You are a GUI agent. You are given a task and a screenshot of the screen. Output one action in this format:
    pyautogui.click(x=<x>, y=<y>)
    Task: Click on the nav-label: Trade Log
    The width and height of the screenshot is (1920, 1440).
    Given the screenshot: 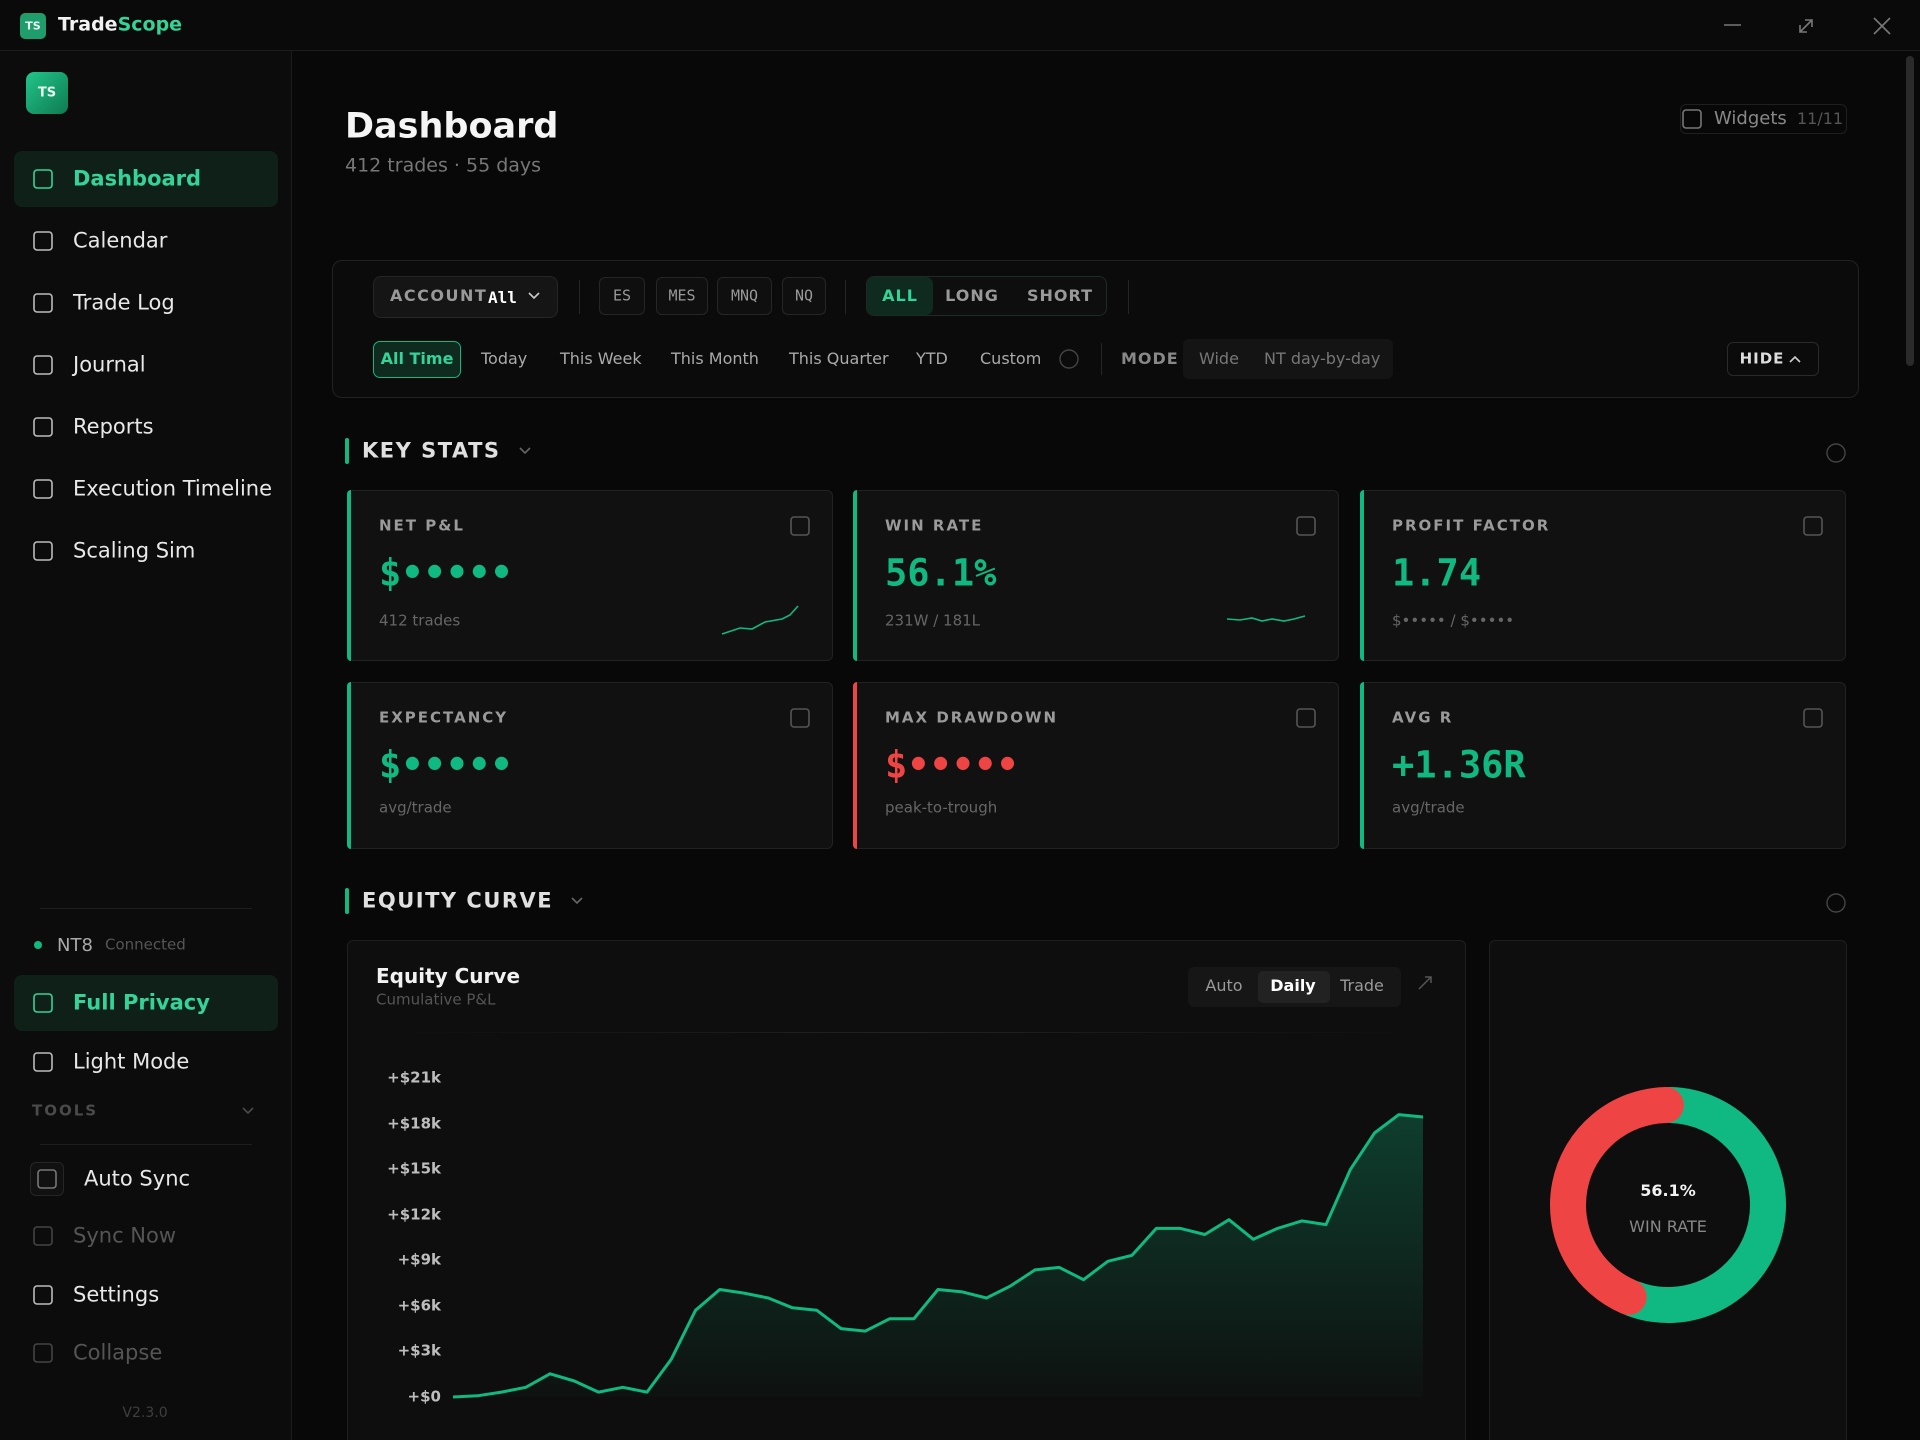 What is the action you would take?
    pyautogui.click(x=124, y=302)
    